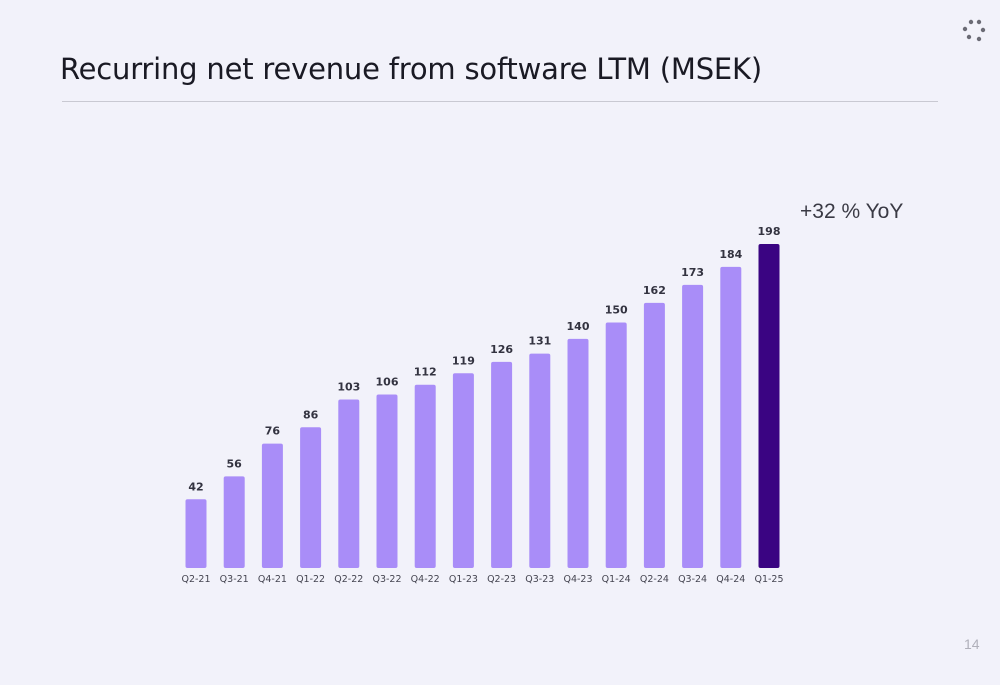 The width and height of the screenshot is (1000, 685). What do you see at coordinates (463, 579) in the screenshot?
I see `tick-label-Q1-23: Q1-23` at bounding box center [463, 579].